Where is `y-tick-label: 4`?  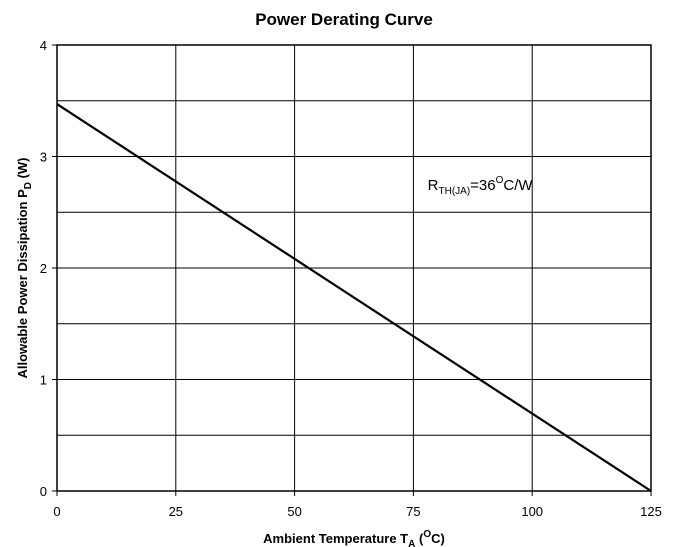 y-tick-label: 4 is located at coordinates (43, 45).